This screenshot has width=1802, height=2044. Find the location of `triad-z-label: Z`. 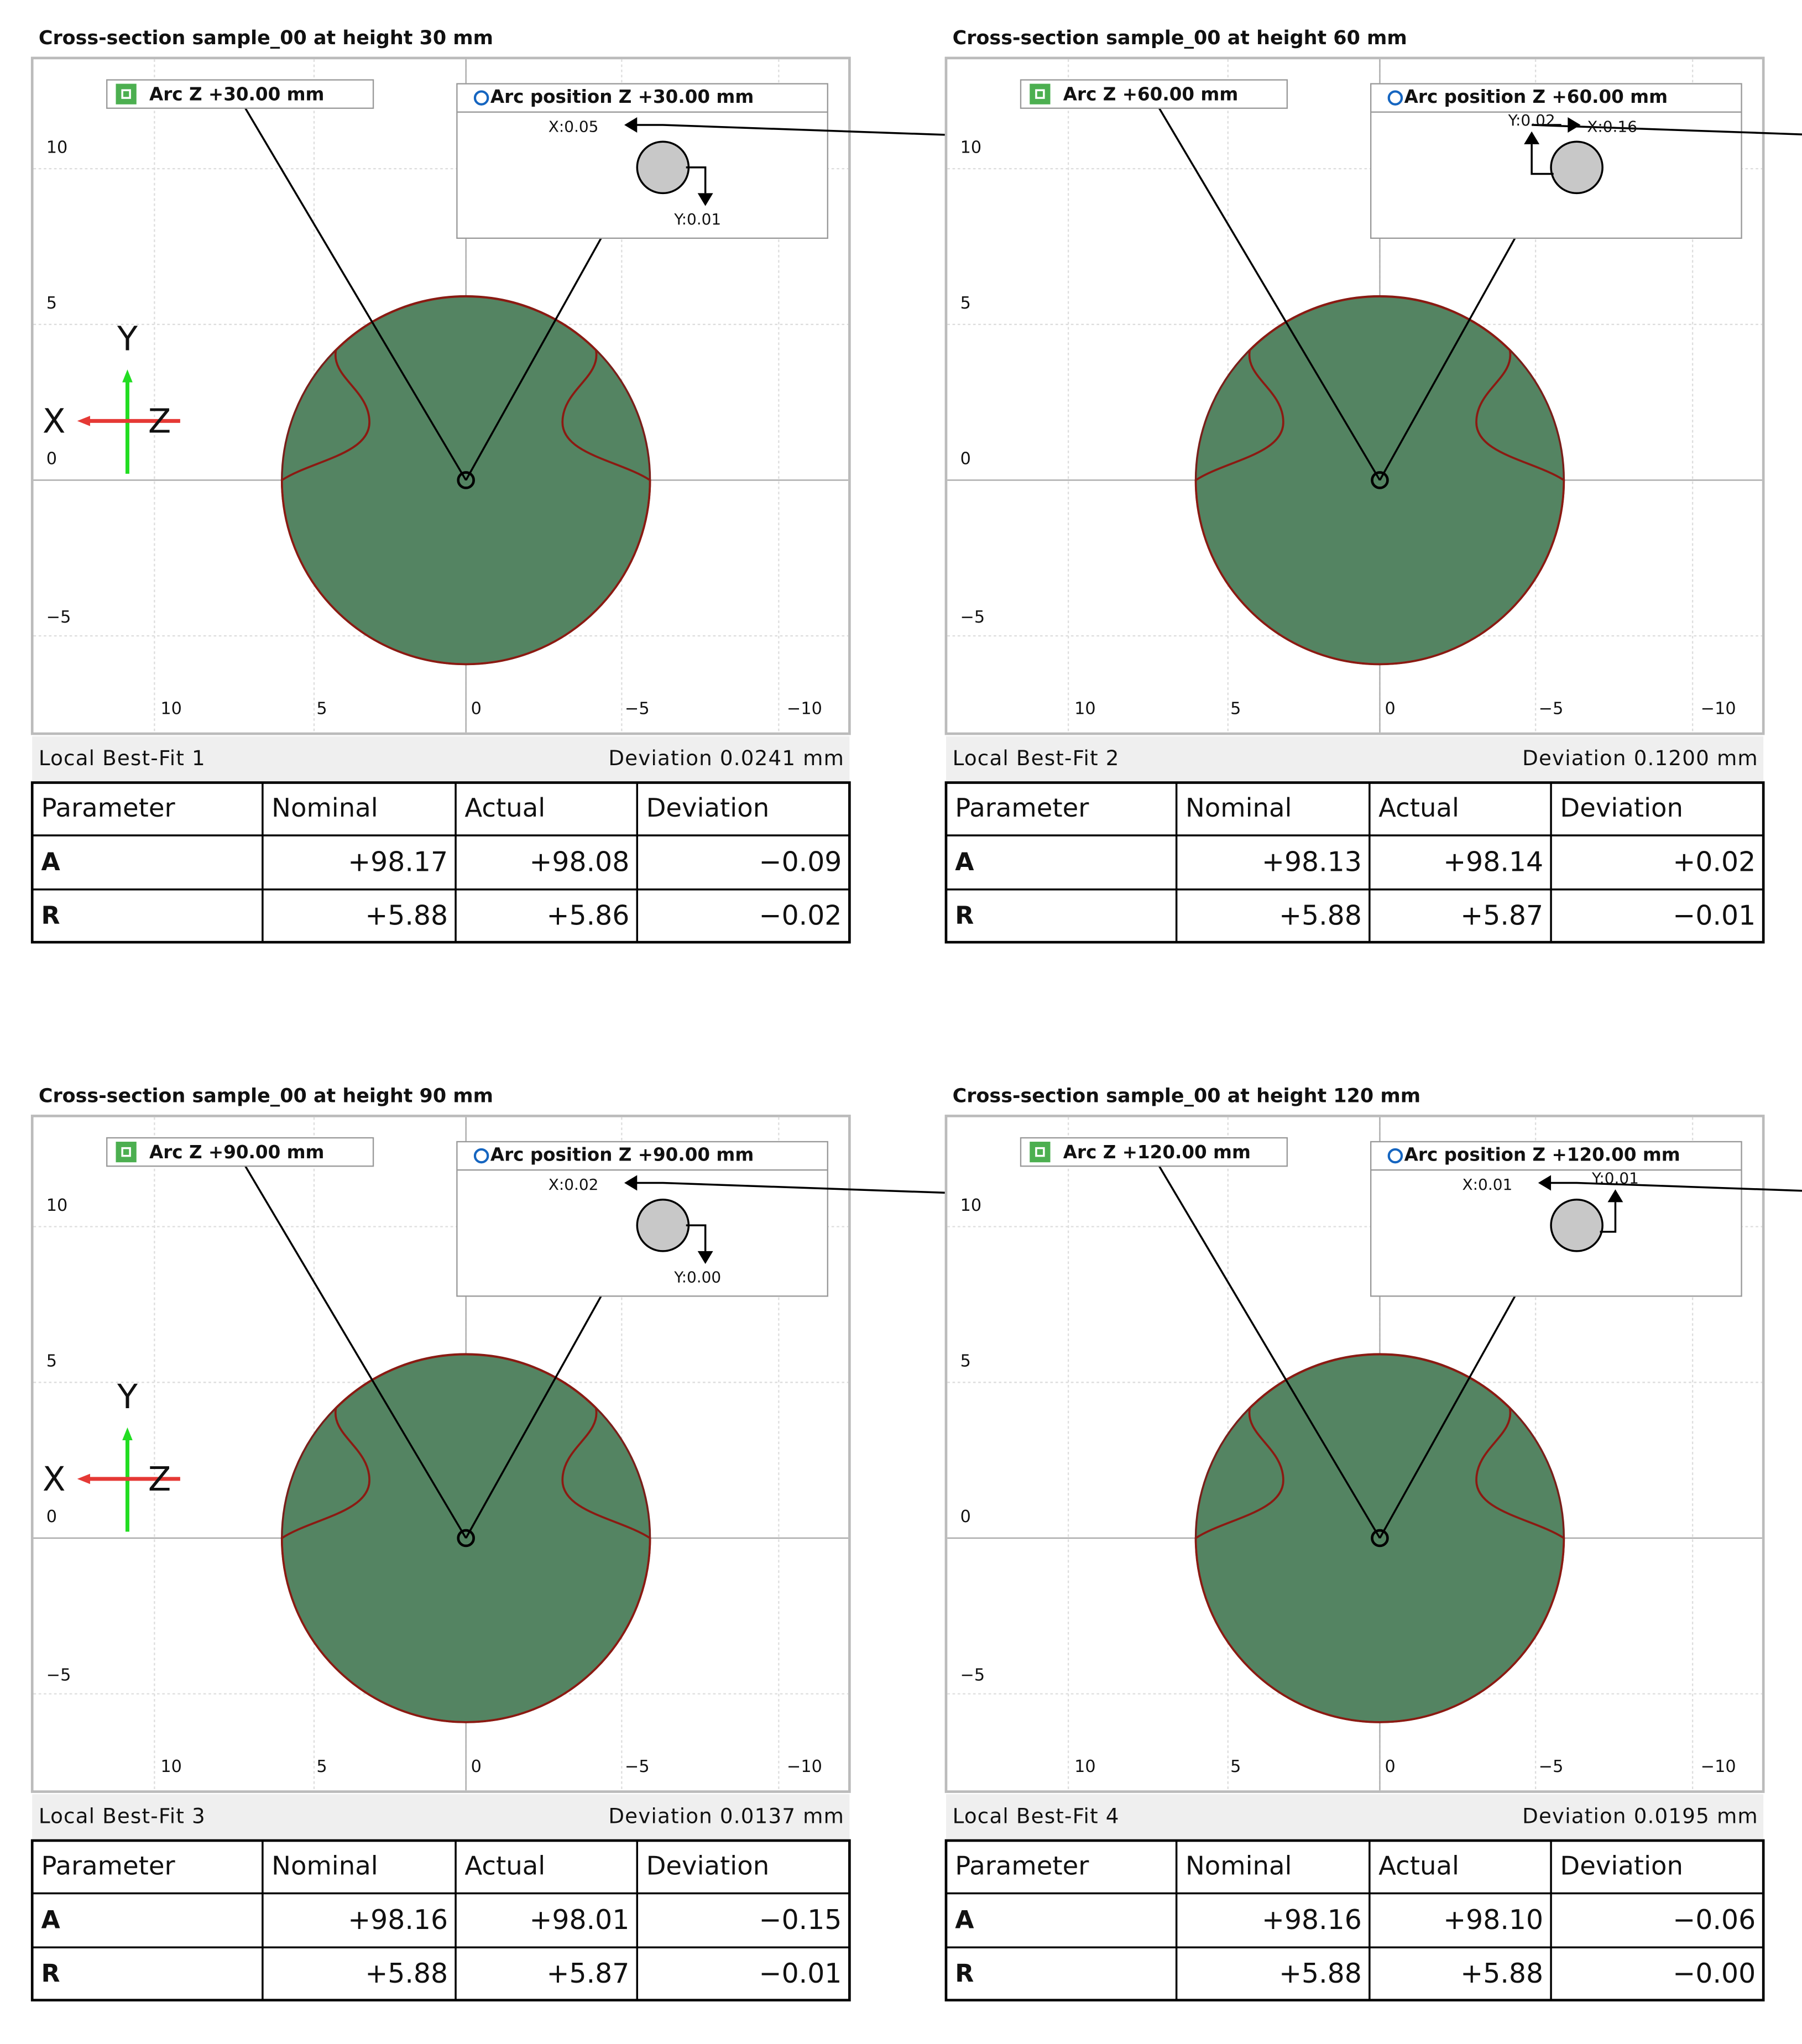

triad-z-label: Z is located at coordinates (159, 421).